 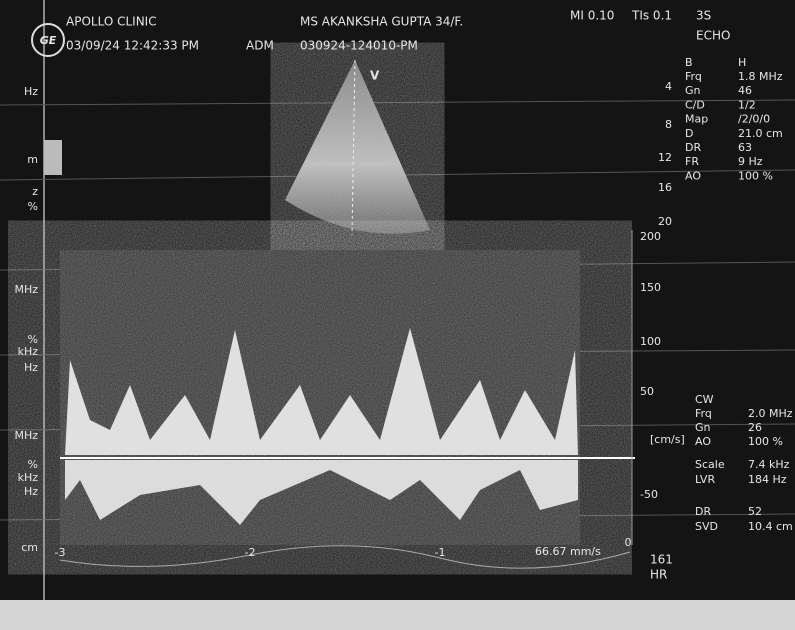 What do you see at coordinates (750, 161) in the screenshot?
I see `b-mode-param-value: 9 Hz` at bounding box center [750, 161].